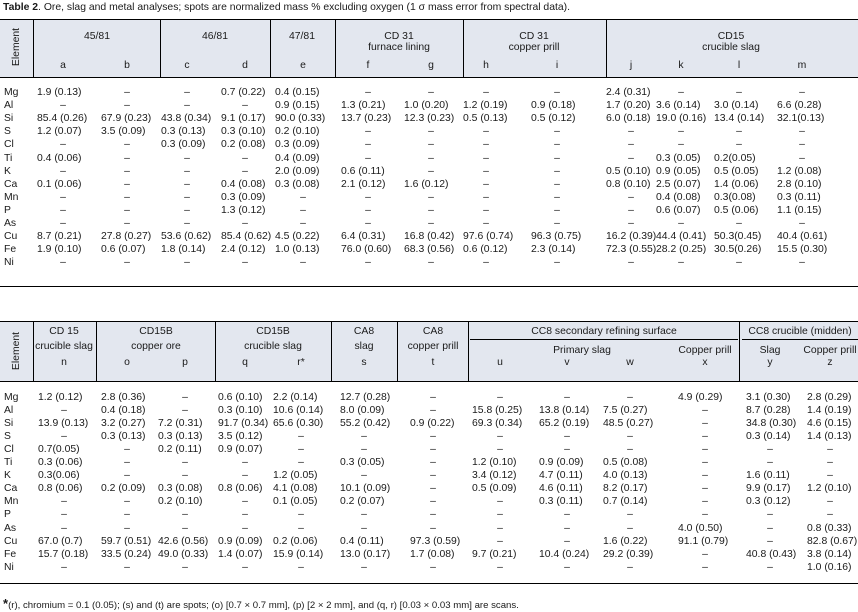 The height and width of the screenshot is (612, 858). I want to click on table-cell: 0.3 (0.14), so click(768, 437).